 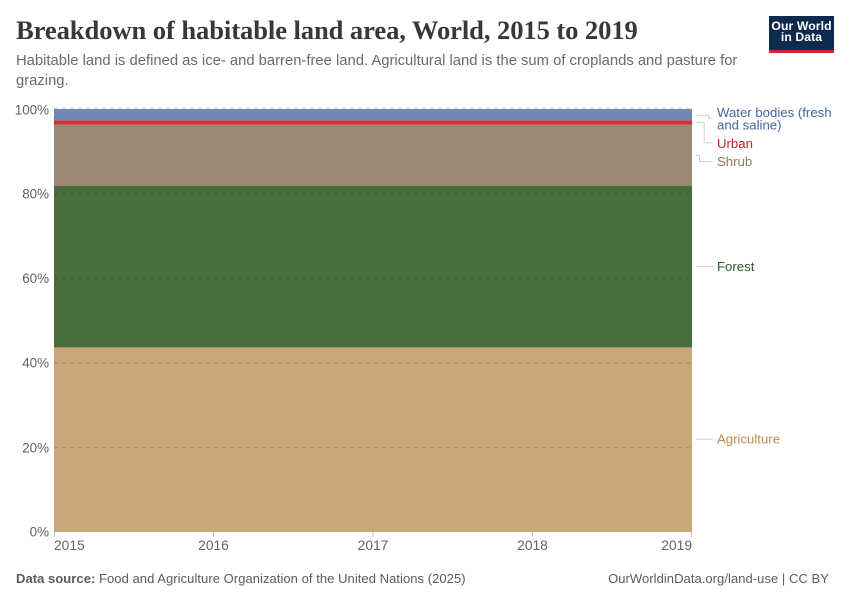 I want to click on svg-text: Water bodies (fresh, so click(x=774, y=112).